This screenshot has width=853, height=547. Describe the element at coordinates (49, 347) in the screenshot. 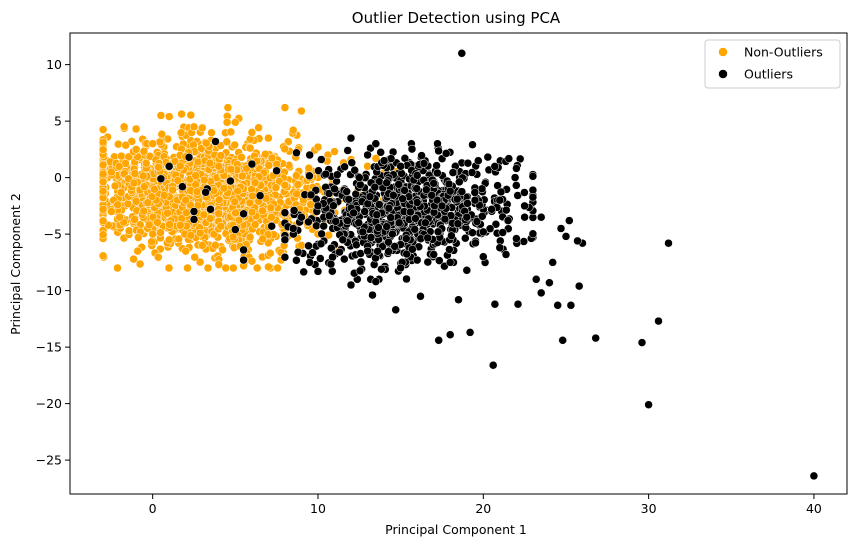

I see `y-tick-label: −15` at that location.